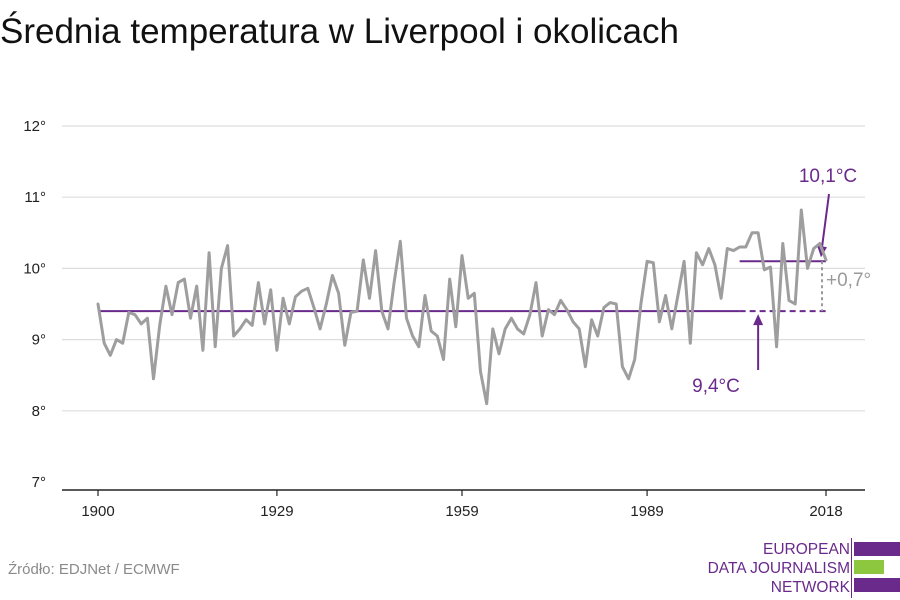  I want to click on logo-bar-purple-top, so click(877, 549).